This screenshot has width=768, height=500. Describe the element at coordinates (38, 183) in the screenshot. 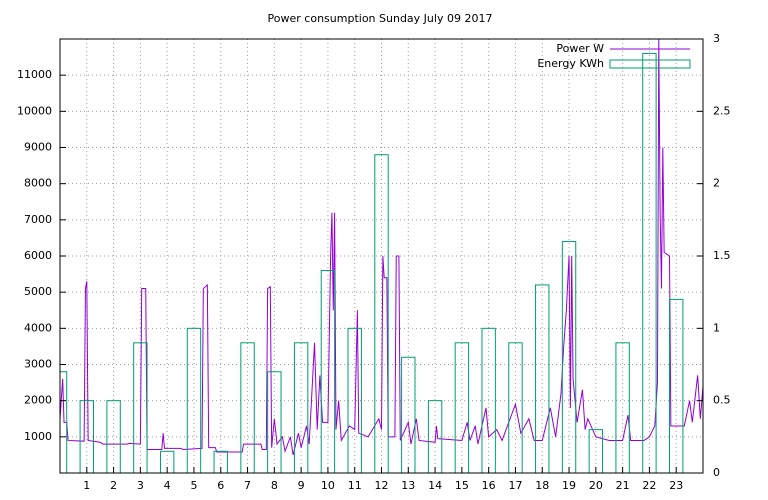

I see `y-tick-label: 8000` at that location.